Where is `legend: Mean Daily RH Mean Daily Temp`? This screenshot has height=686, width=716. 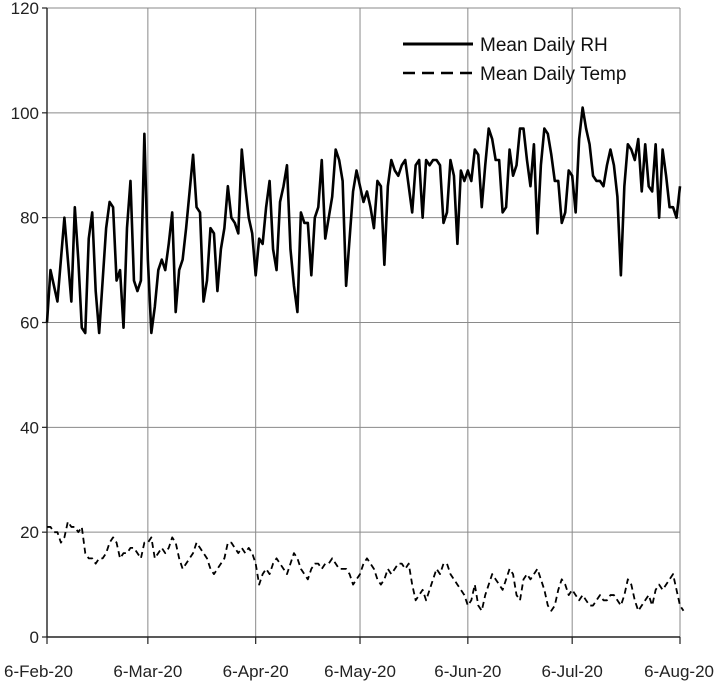
legend: Mean Daily RH Mean Daily Temp is located at coordinates (514, 60).